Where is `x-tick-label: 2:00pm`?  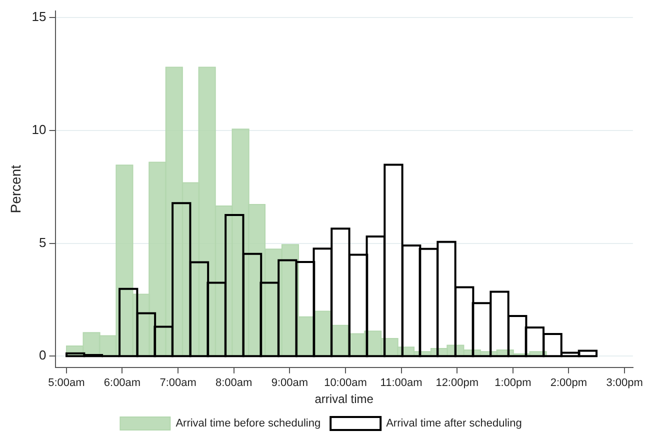
x-tick-label: 2:00pm is located at coordinates (569, 383).